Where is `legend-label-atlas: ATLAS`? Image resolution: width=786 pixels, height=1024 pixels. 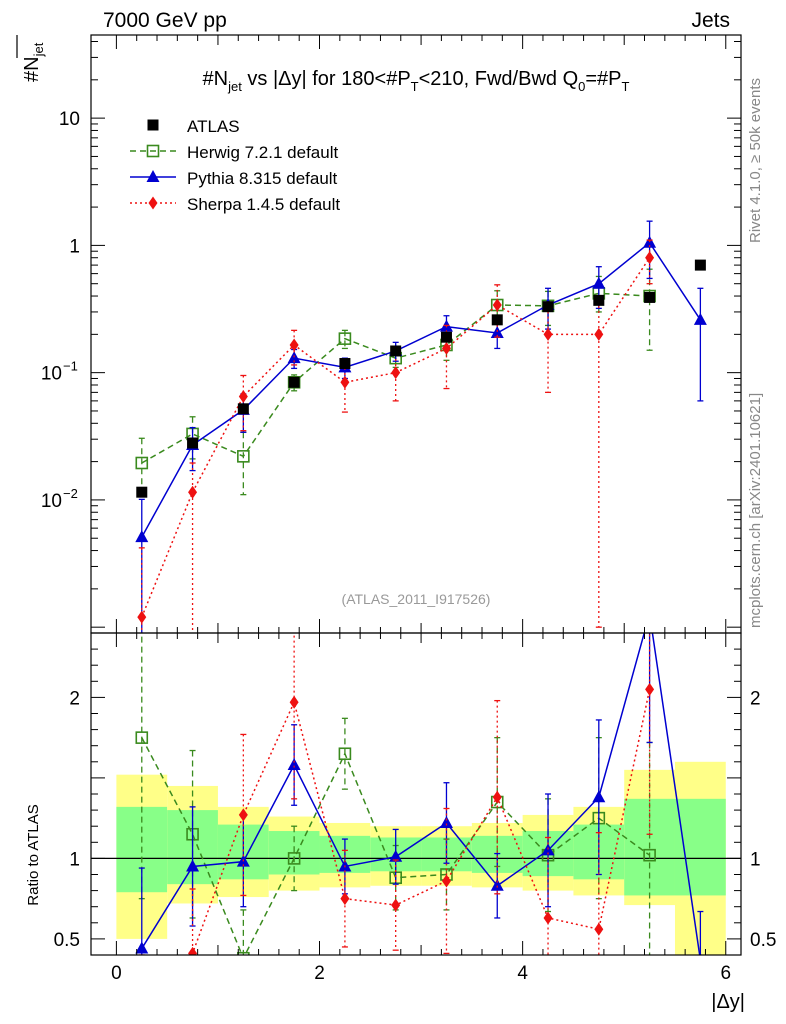
legend-label-atlas: ATLAS is located at coordinates (213, 126).